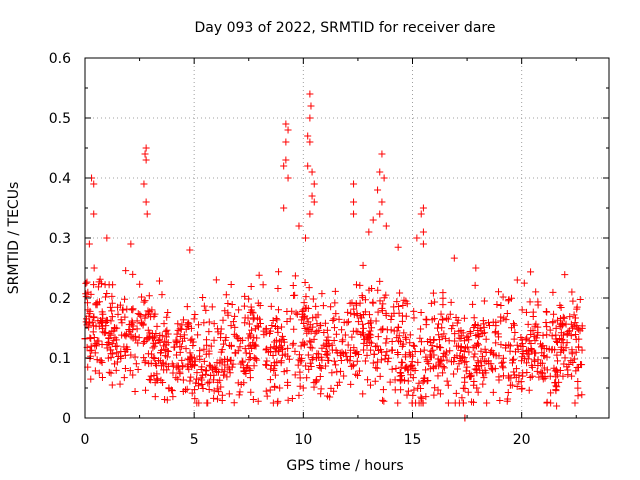  I want to click on x-axis-title: GPS time / hours, so click(344, 466).